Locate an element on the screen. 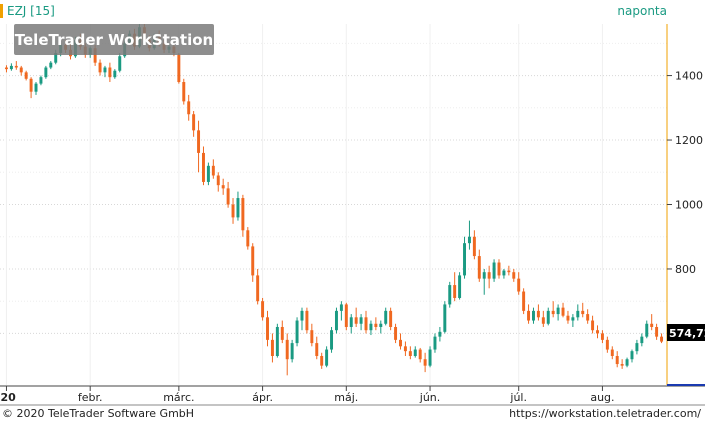  source-url-link: https://workstation.teletrader.com/ is located at coordinates (605, 413).